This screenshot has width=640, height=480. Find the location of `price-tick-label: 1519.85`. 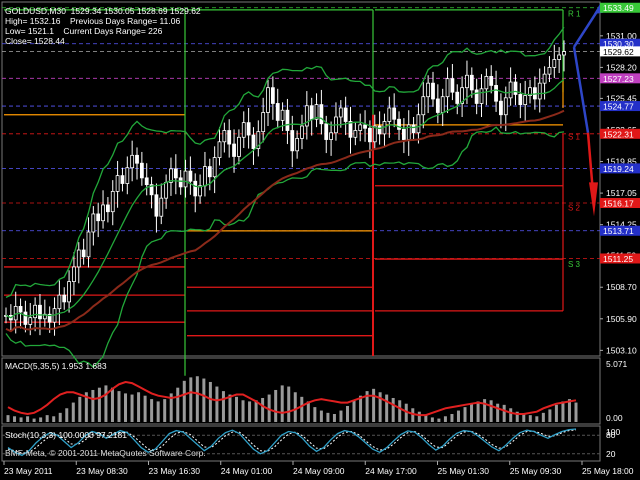

price-tick-label: 1519.85 is located at coordinates (621, 162).